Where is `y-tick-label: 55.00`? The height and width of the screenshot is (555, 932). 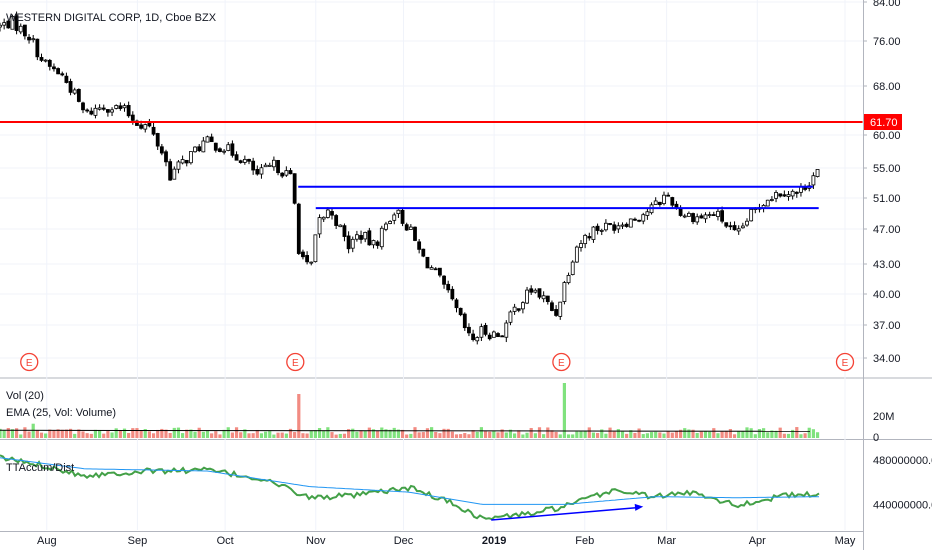 y-tick-label: 55.00 is located at coordinates (887, 169).